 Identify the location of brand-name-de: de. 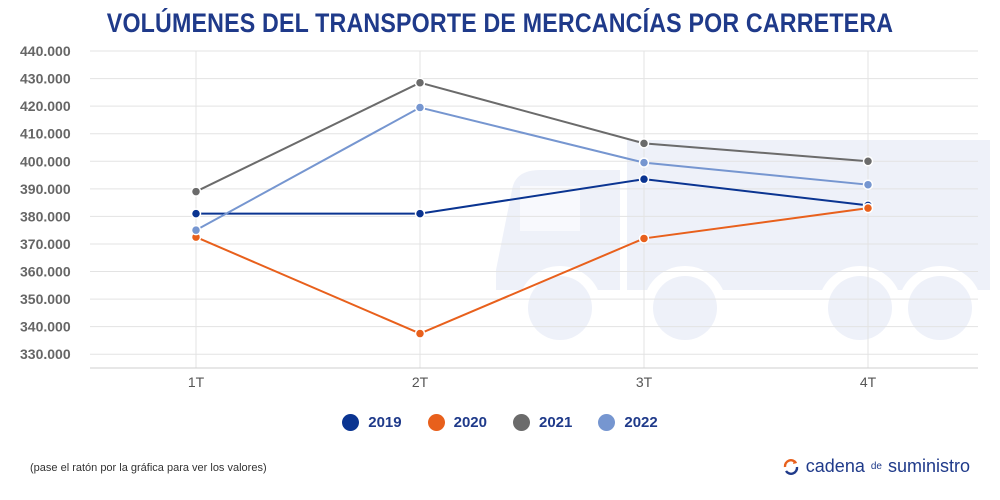
(876, 466).